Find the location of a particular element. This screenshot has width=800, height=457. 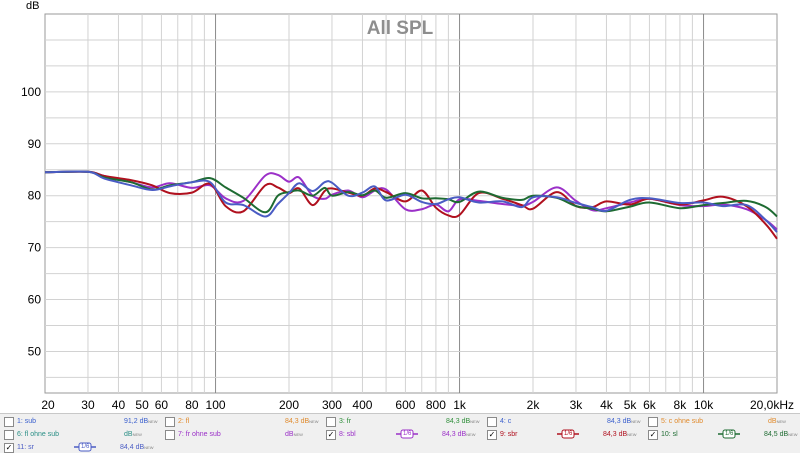

y-tick-label: 50 is located at coordinates (35, 351).